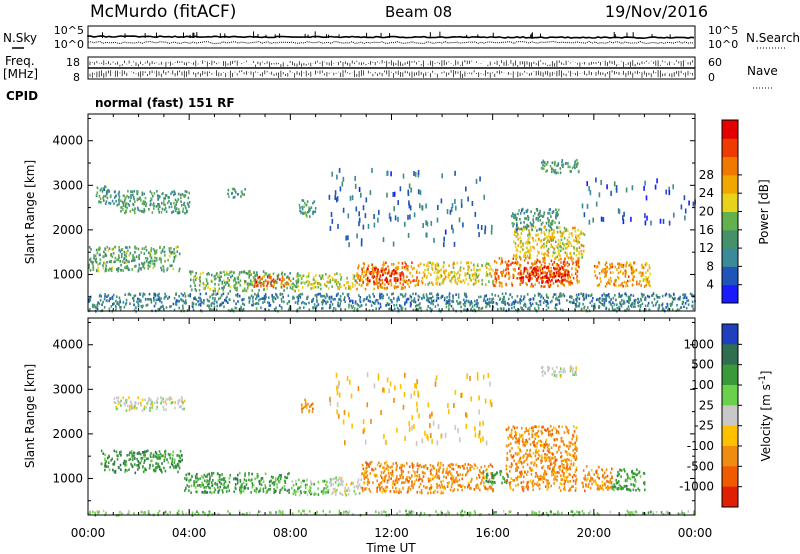  I want to click on colorbar-swatch, so click(730, 166).